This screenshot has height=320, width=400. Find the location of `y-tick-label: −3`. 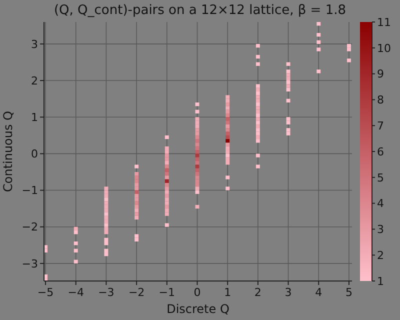

y-tick-label: −3 is located at coordinates (30, 263).